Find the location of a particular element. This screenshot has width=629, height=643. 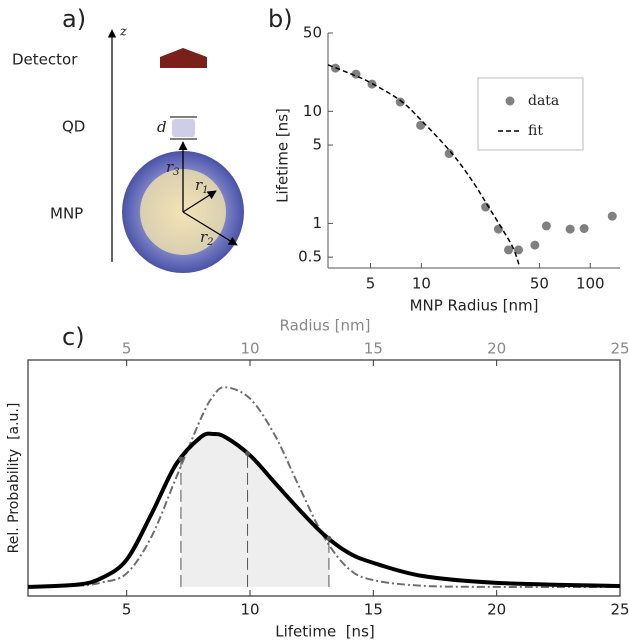

y-tick-label: 1 is located at coordinates (317, 223).